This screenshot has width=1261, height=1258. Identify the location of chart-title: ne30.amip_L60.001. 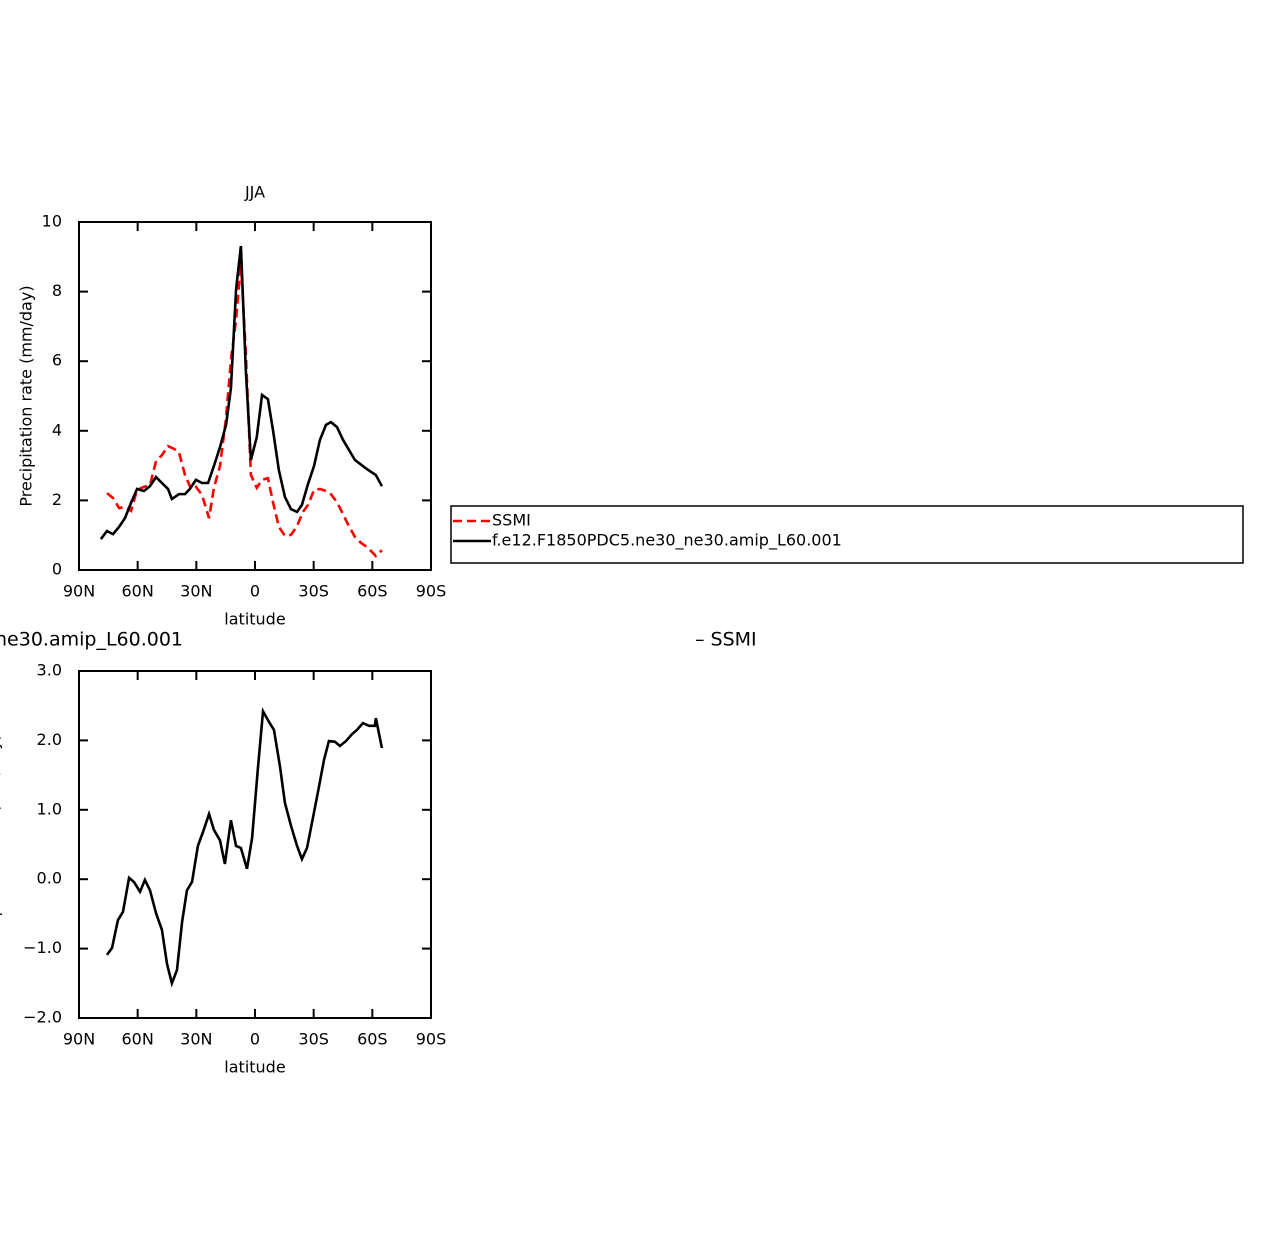
(91, 640).